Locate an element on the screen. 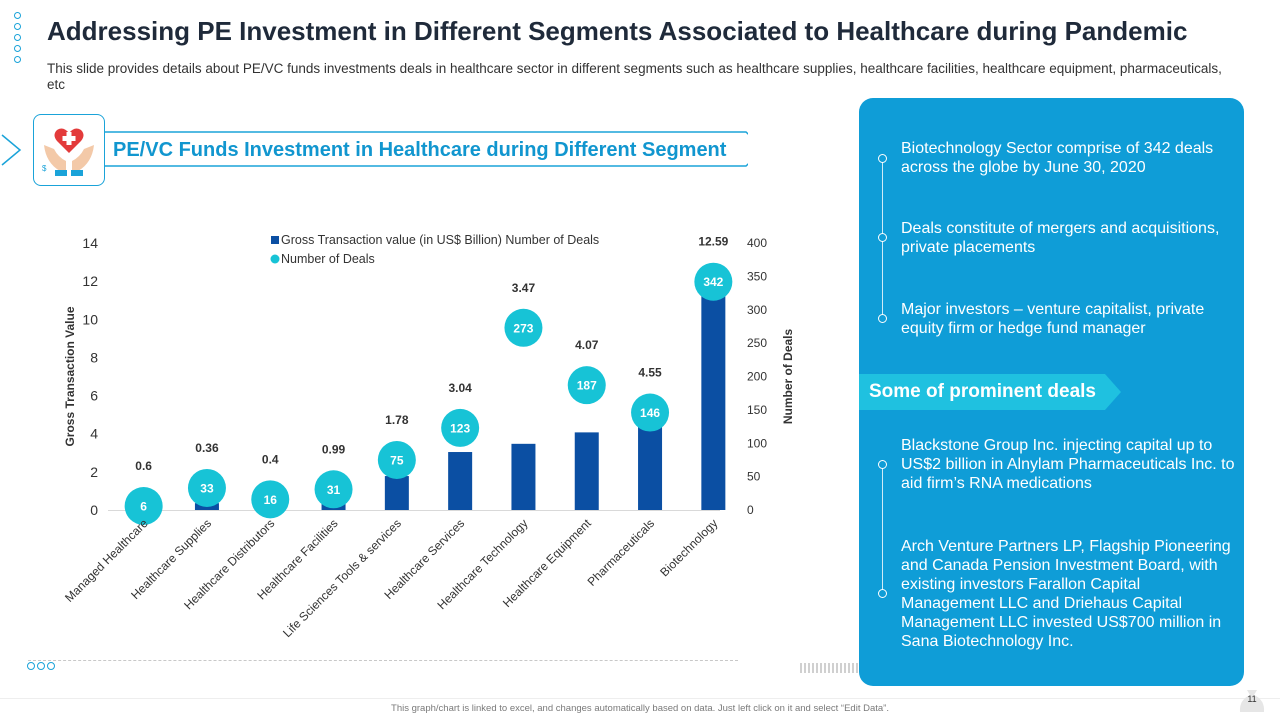  bar-data-label: 0.6 is located at coordinates (143, 466).